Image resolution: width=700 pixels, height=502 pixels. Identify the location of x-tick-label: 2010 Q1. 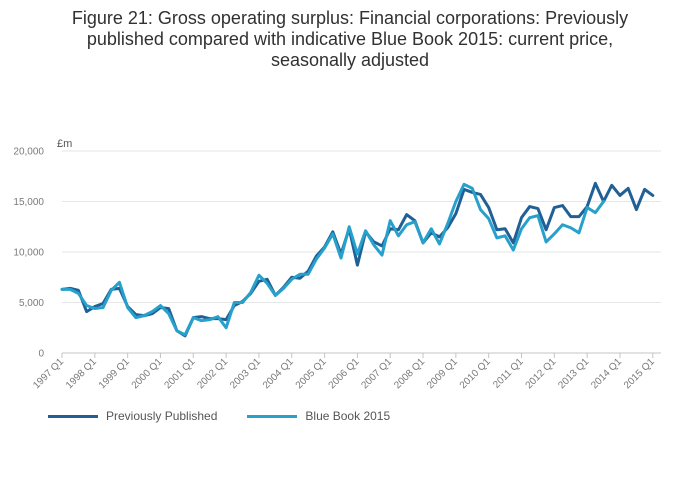
(475, 373).